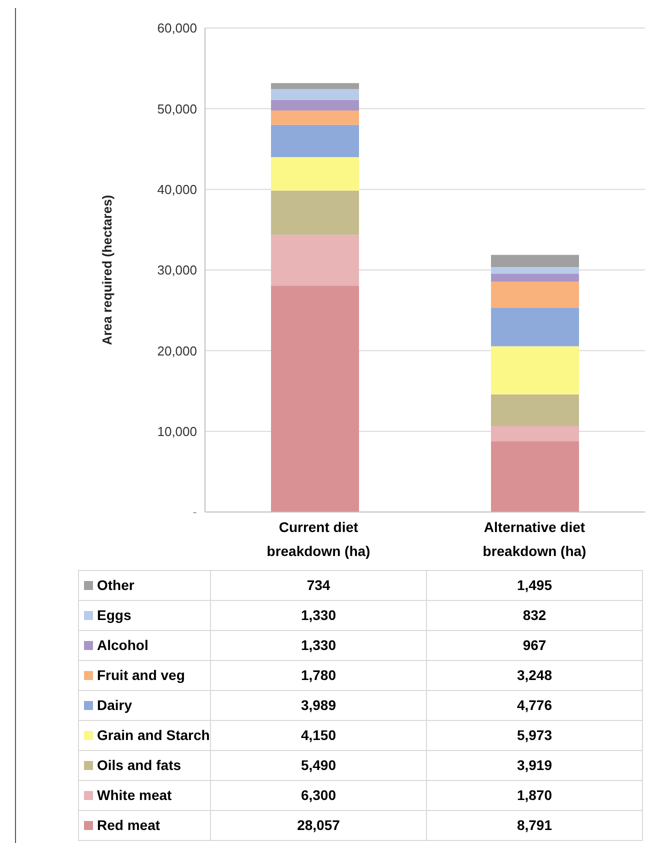 This screenshot has height=843, width=648. Describe the element at coordinates (144, 645) in the screenshot. I see `legend-label: Alcohol` at that location.